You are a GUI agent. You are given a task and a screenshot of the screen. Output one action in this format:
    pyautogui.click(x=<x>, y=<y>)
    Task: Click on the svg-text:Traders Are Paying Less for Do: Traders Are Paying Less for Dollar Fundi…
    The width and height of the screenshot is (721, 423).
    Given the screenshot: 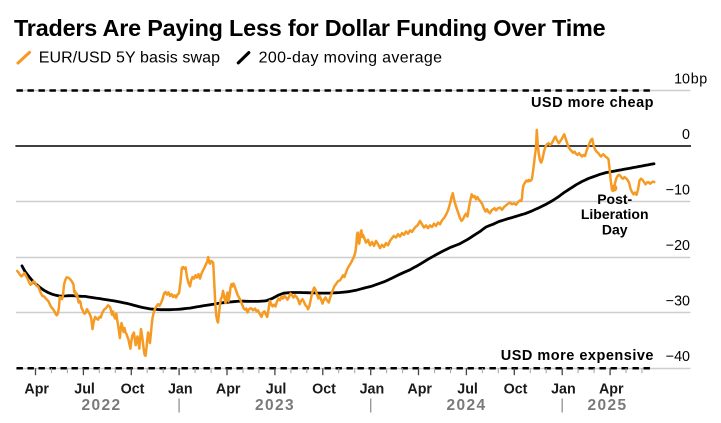 What is the action you would take?
    pyautogui.click(x=310, y=28)
    